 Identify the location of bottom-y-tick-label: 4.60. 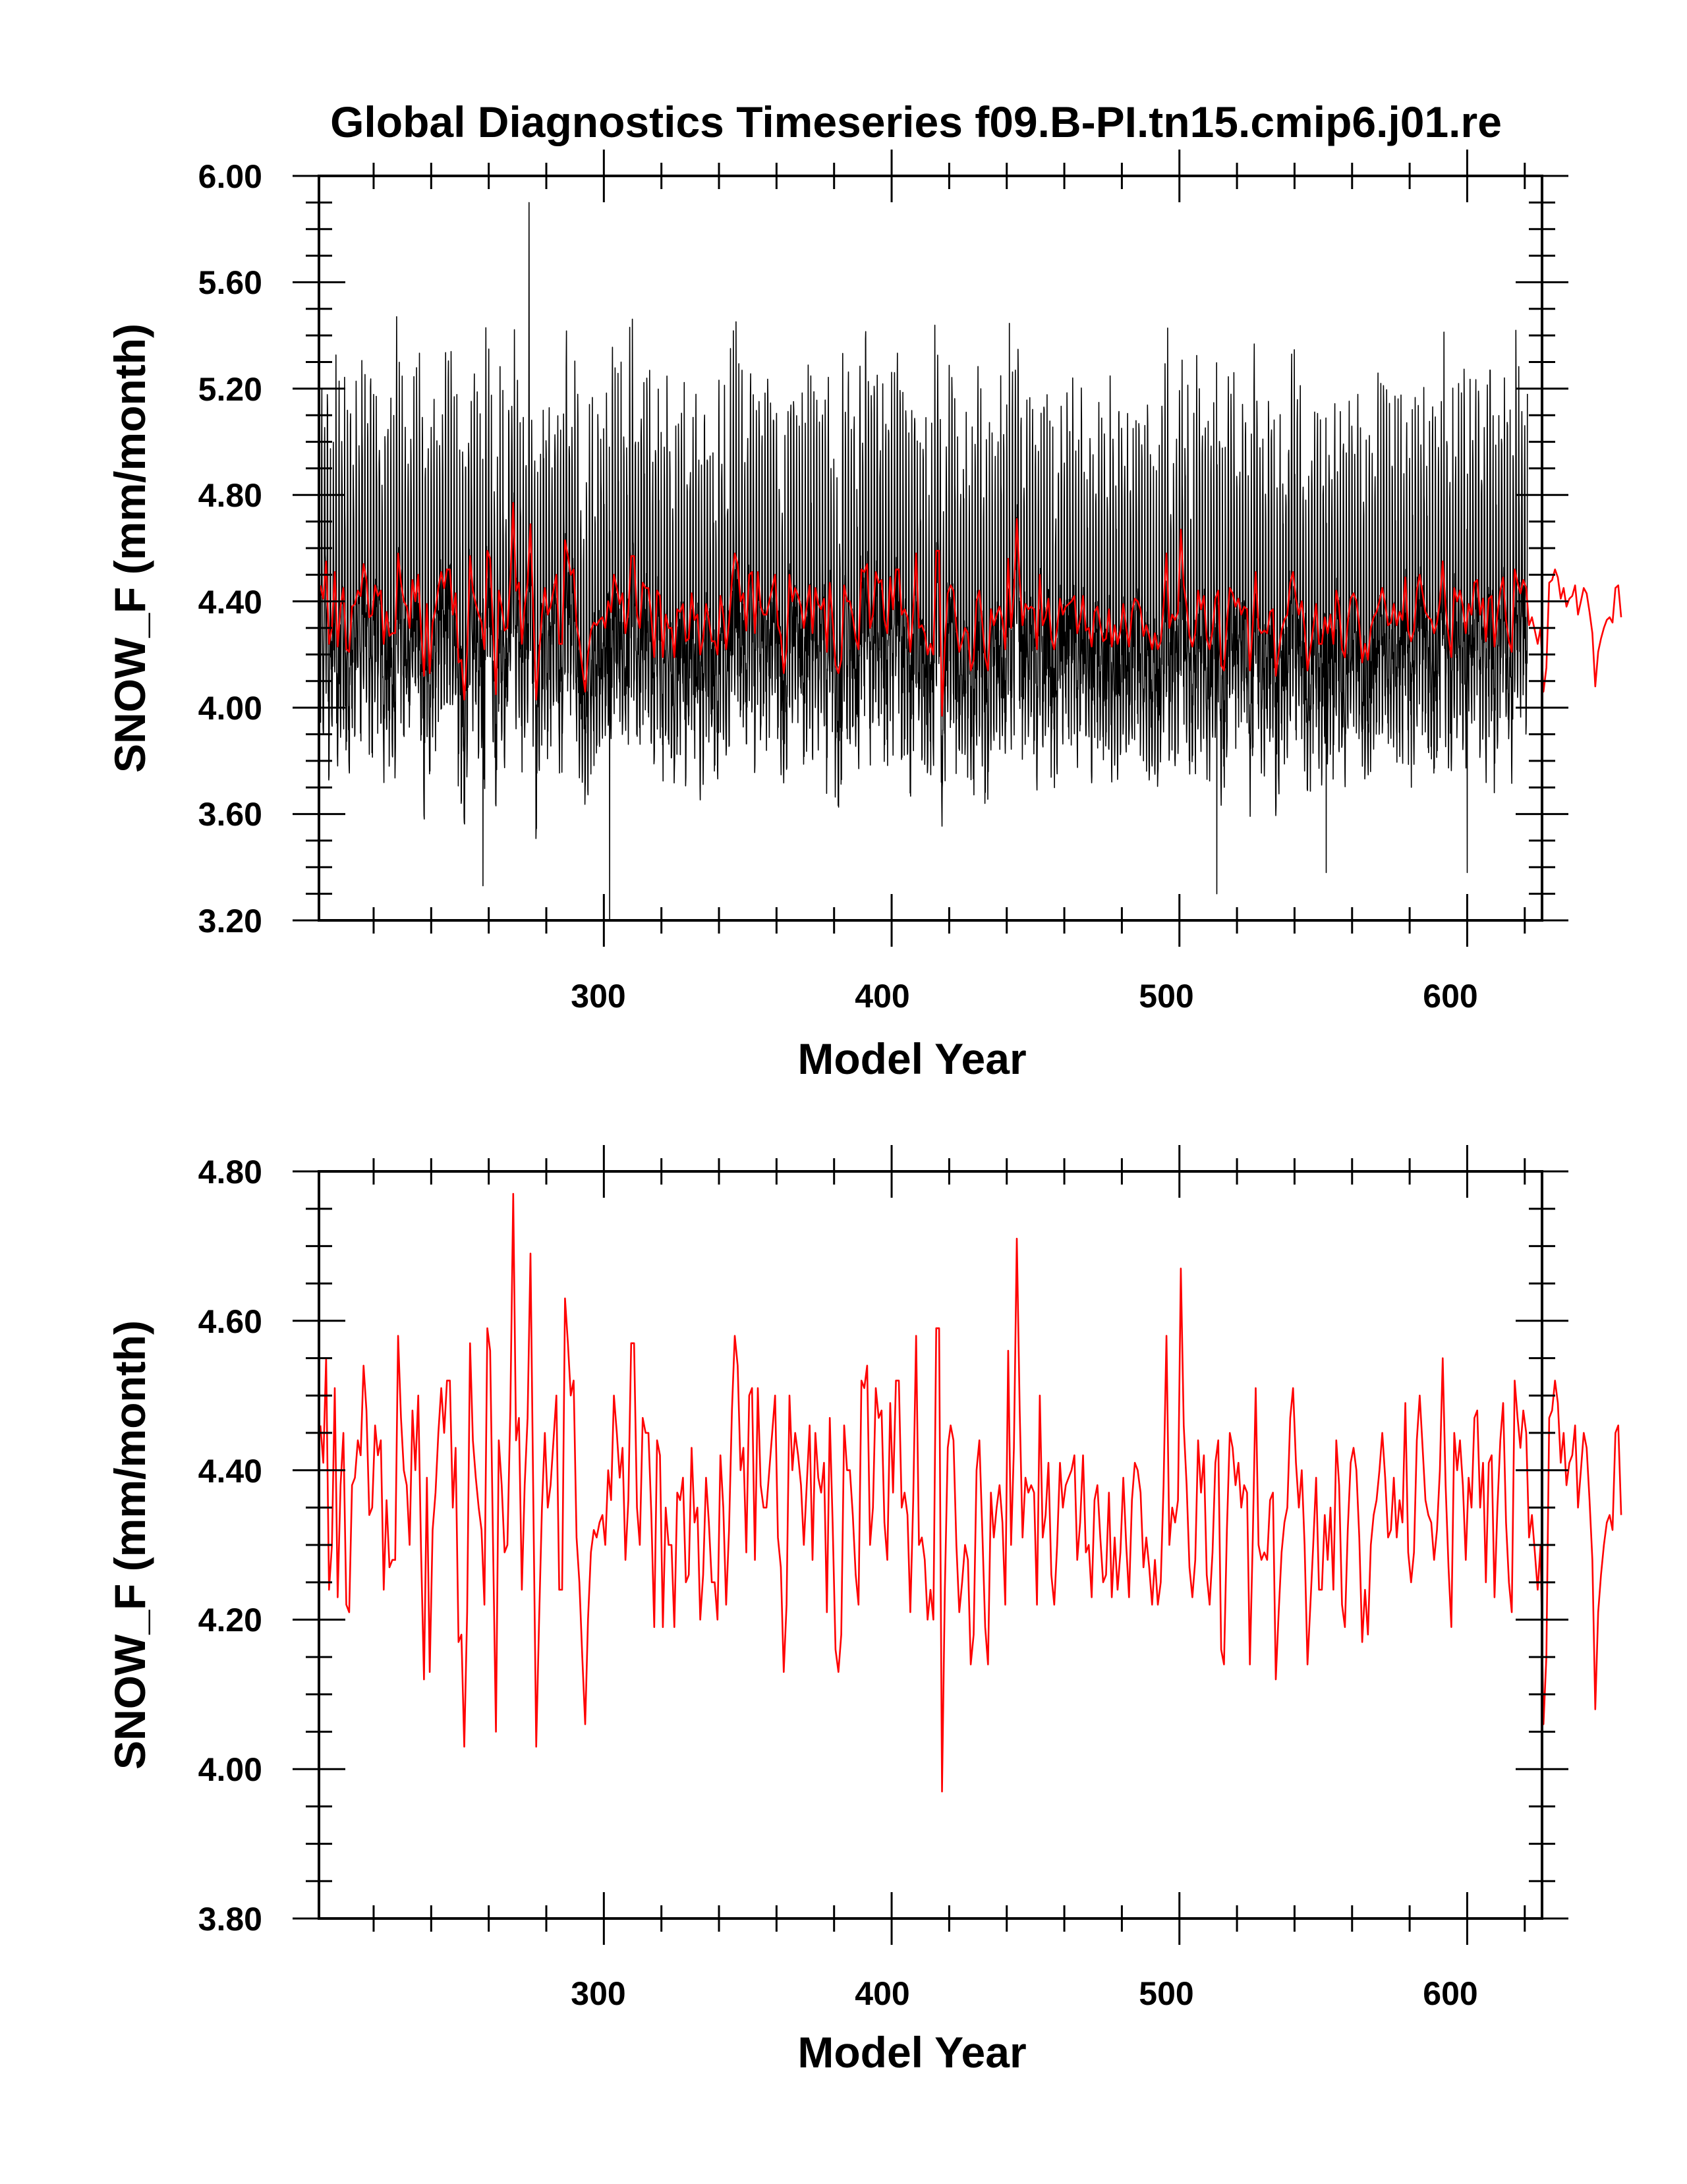
(230, 1321).